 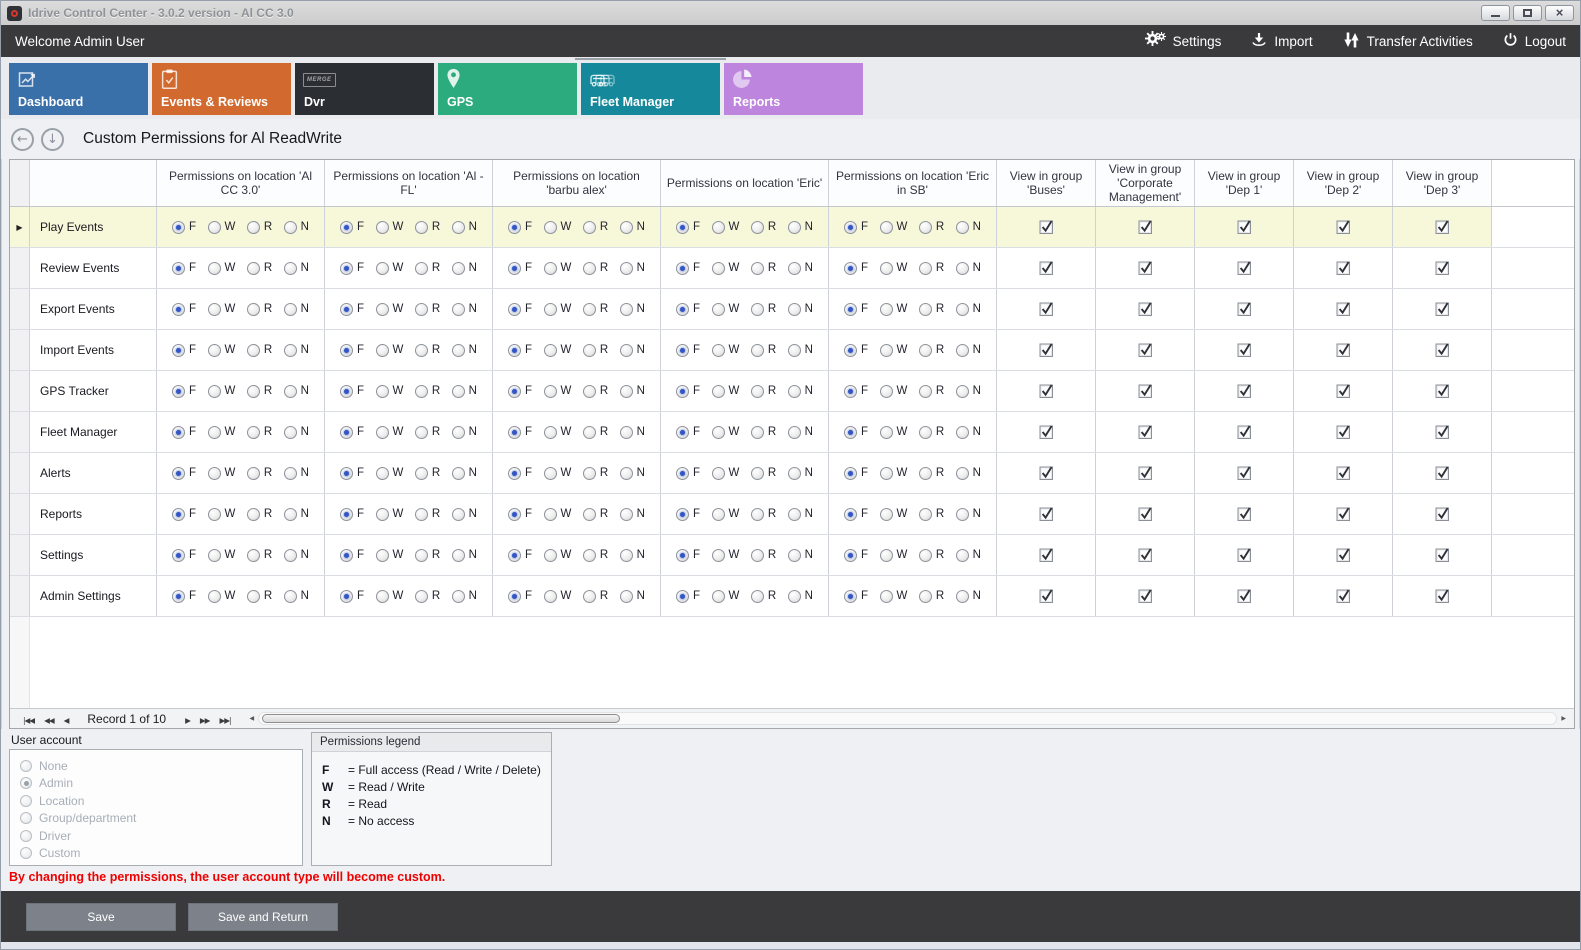 What do you see at coordinates (161, 854) in the screenshot?
I see `user-account-option-custom: Custom` at bounding box center [161, 854].